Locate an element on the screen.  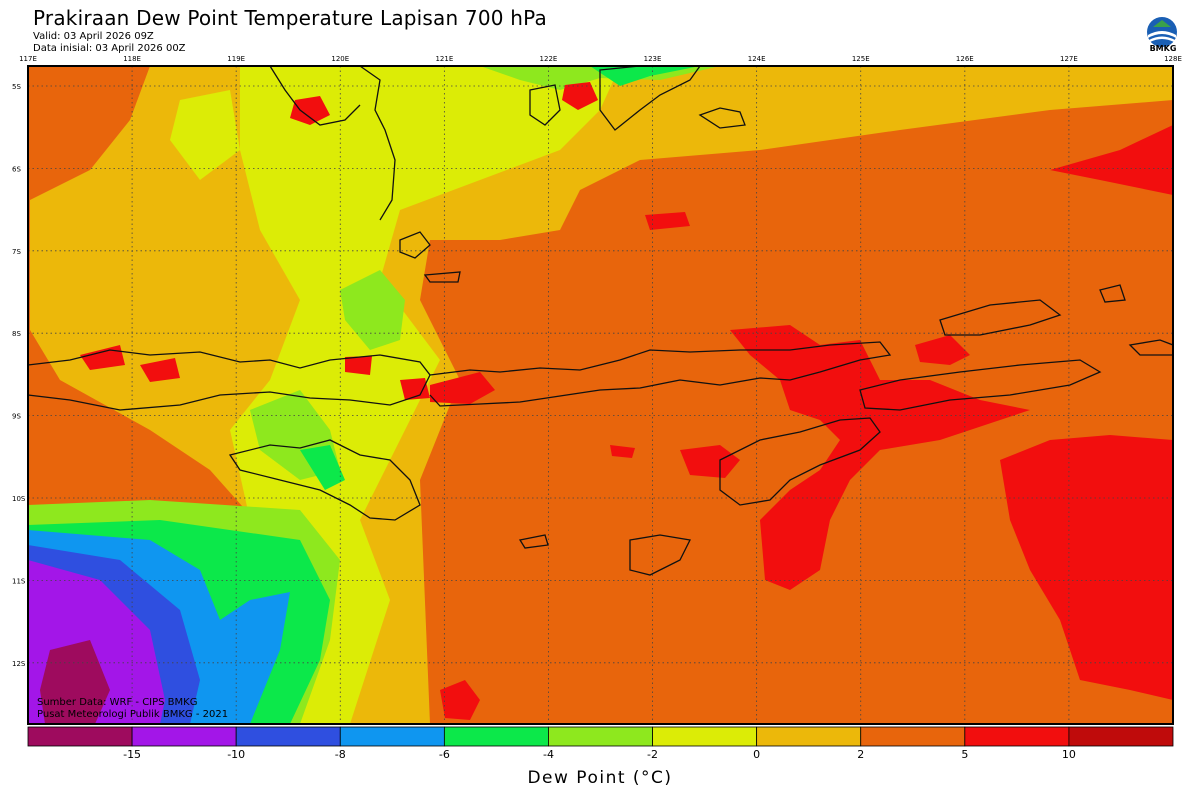
lat-label: 8S is located at coordinates (16, 334).